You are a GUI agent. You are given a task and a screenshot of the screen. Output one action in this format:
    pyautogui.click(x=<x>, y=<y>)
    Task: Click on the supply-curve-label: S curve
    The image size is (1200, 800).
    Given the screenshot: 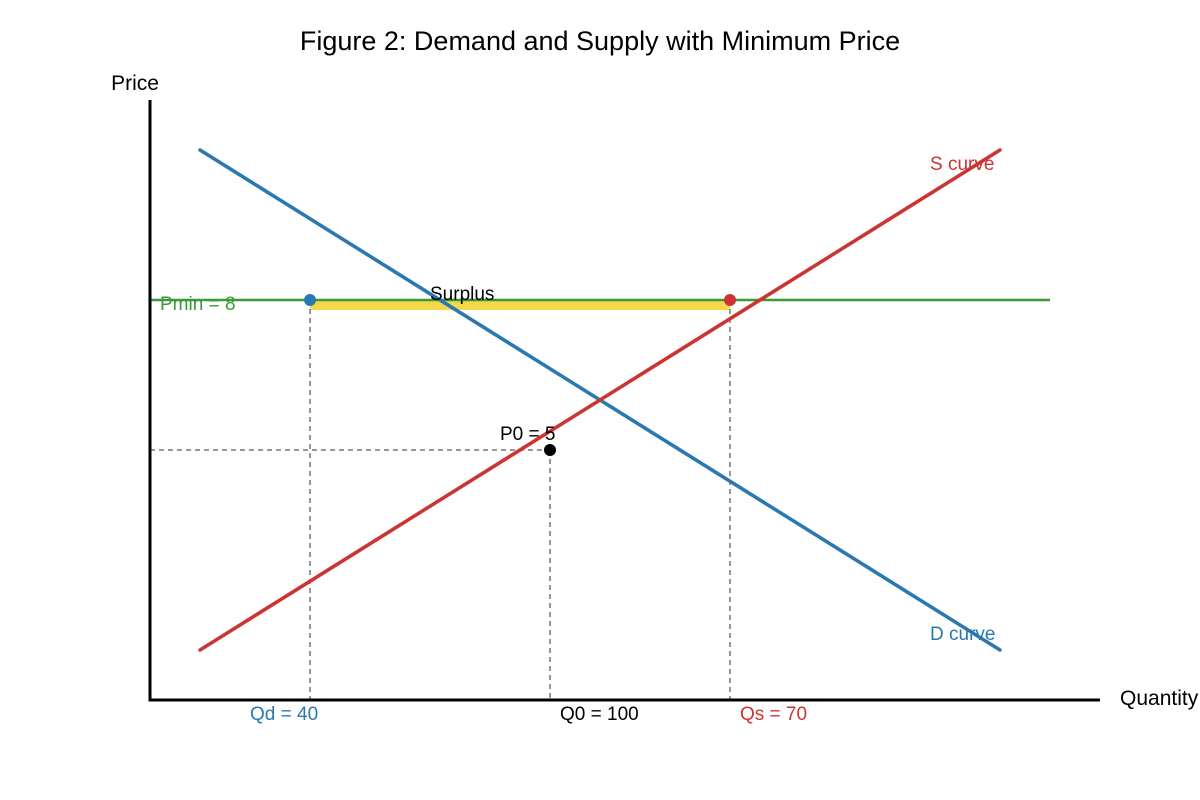 What is the action you would take?
    pyautogui.click(x=962, y=164)
    